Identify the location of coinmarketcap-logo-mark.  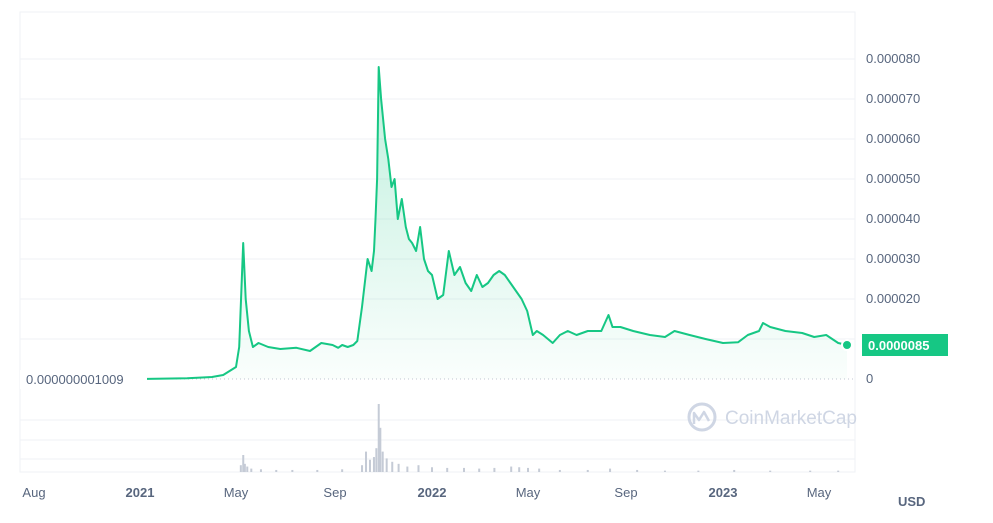
(701, 417).